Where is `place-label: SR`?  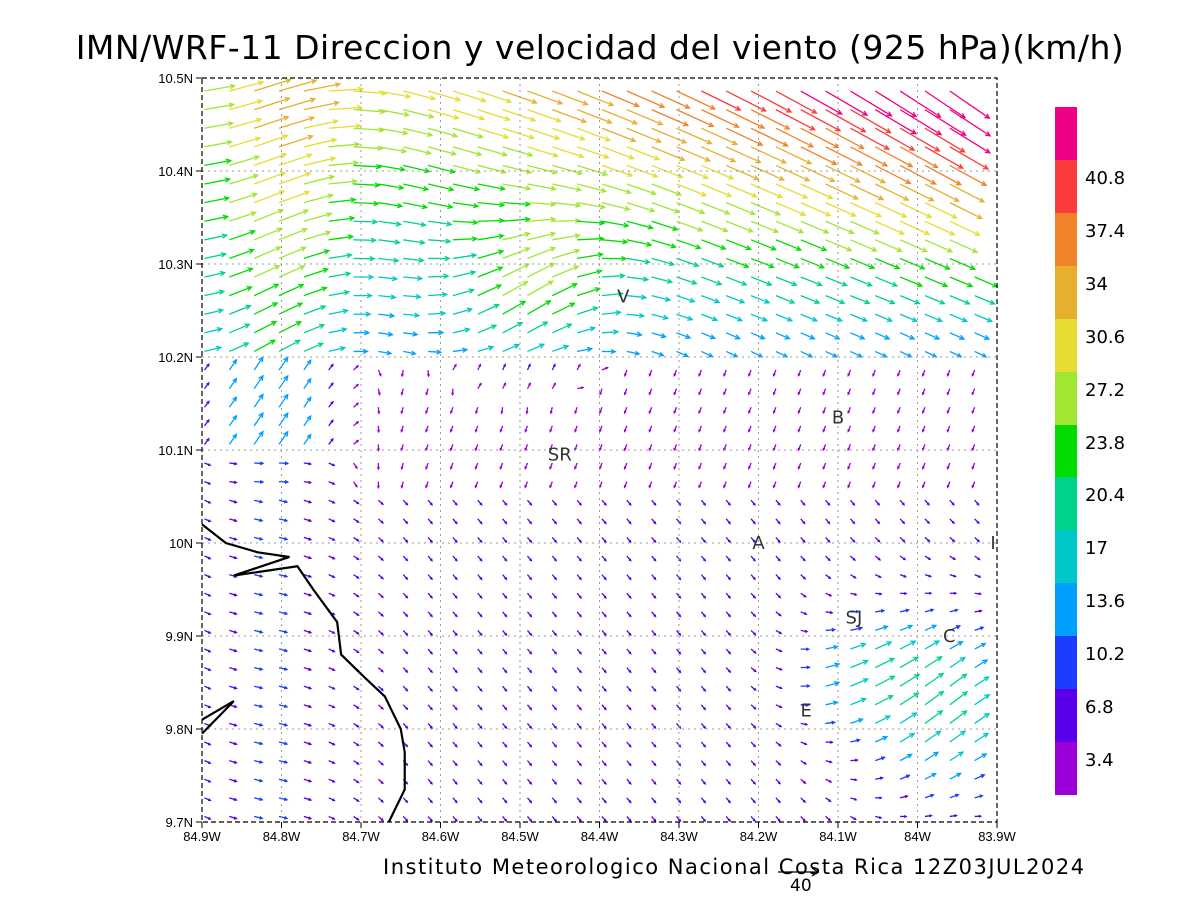
place-label: SR is located at coordinates (560, 455).